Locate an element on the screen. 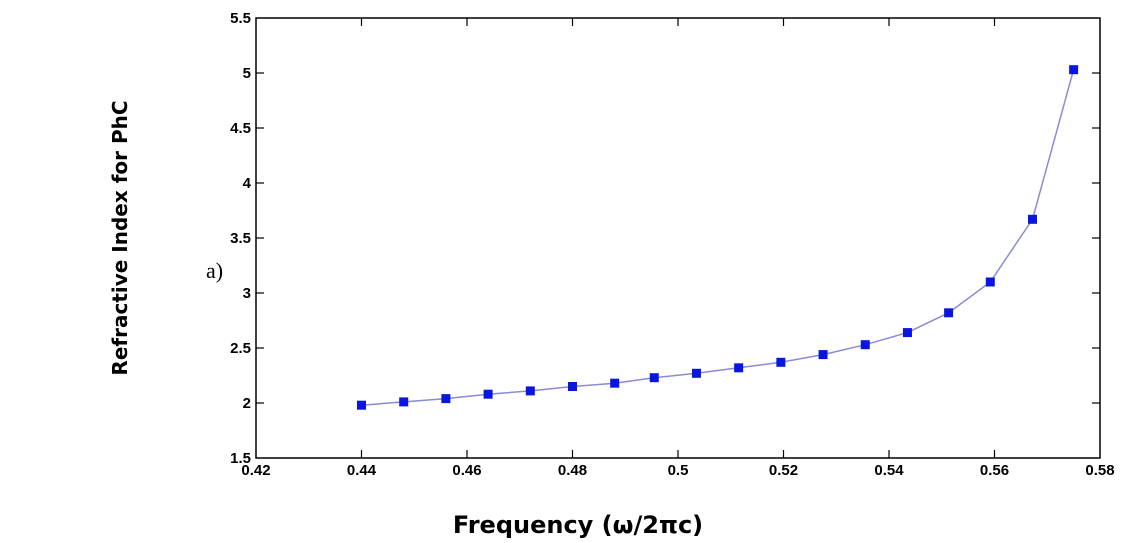 This screenshot has width=1133, height=543. x-tick-label: 0.48 is located at coordinates (572, 470).